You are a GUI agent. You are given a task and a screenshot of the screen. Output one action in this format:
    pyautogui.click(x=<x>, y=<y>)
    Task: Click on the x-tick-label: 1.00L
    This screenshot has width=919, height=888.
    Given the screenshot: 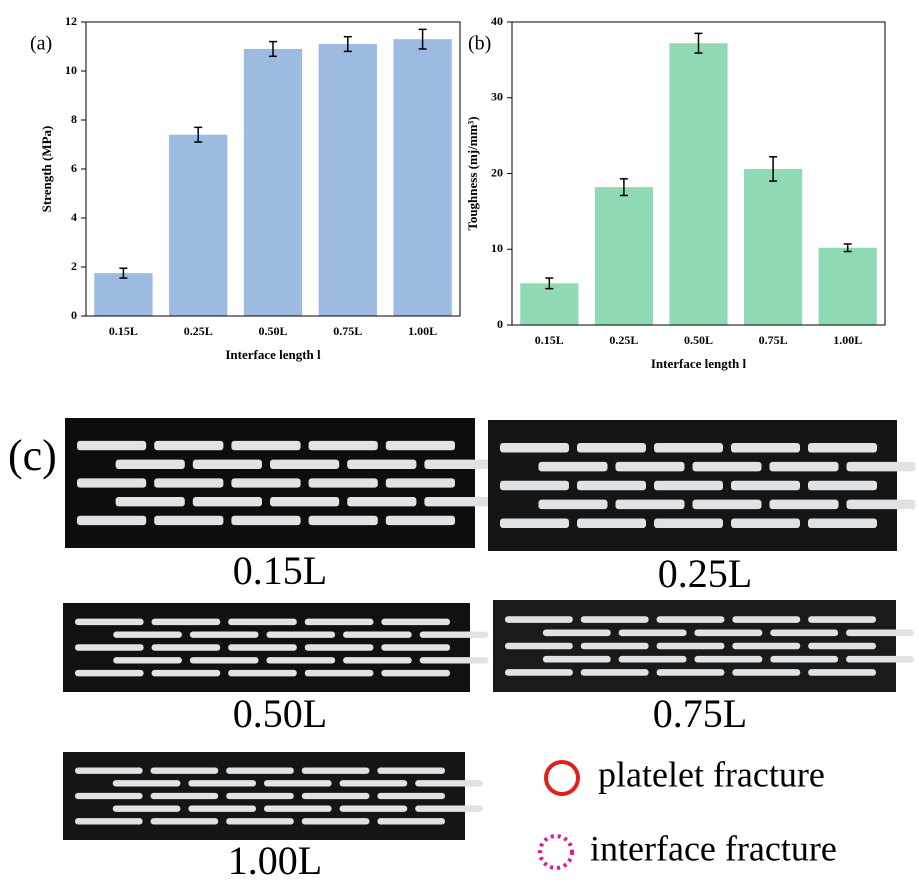 What is the action you would take?
    pyautogui.click(x=847, y=340)
    